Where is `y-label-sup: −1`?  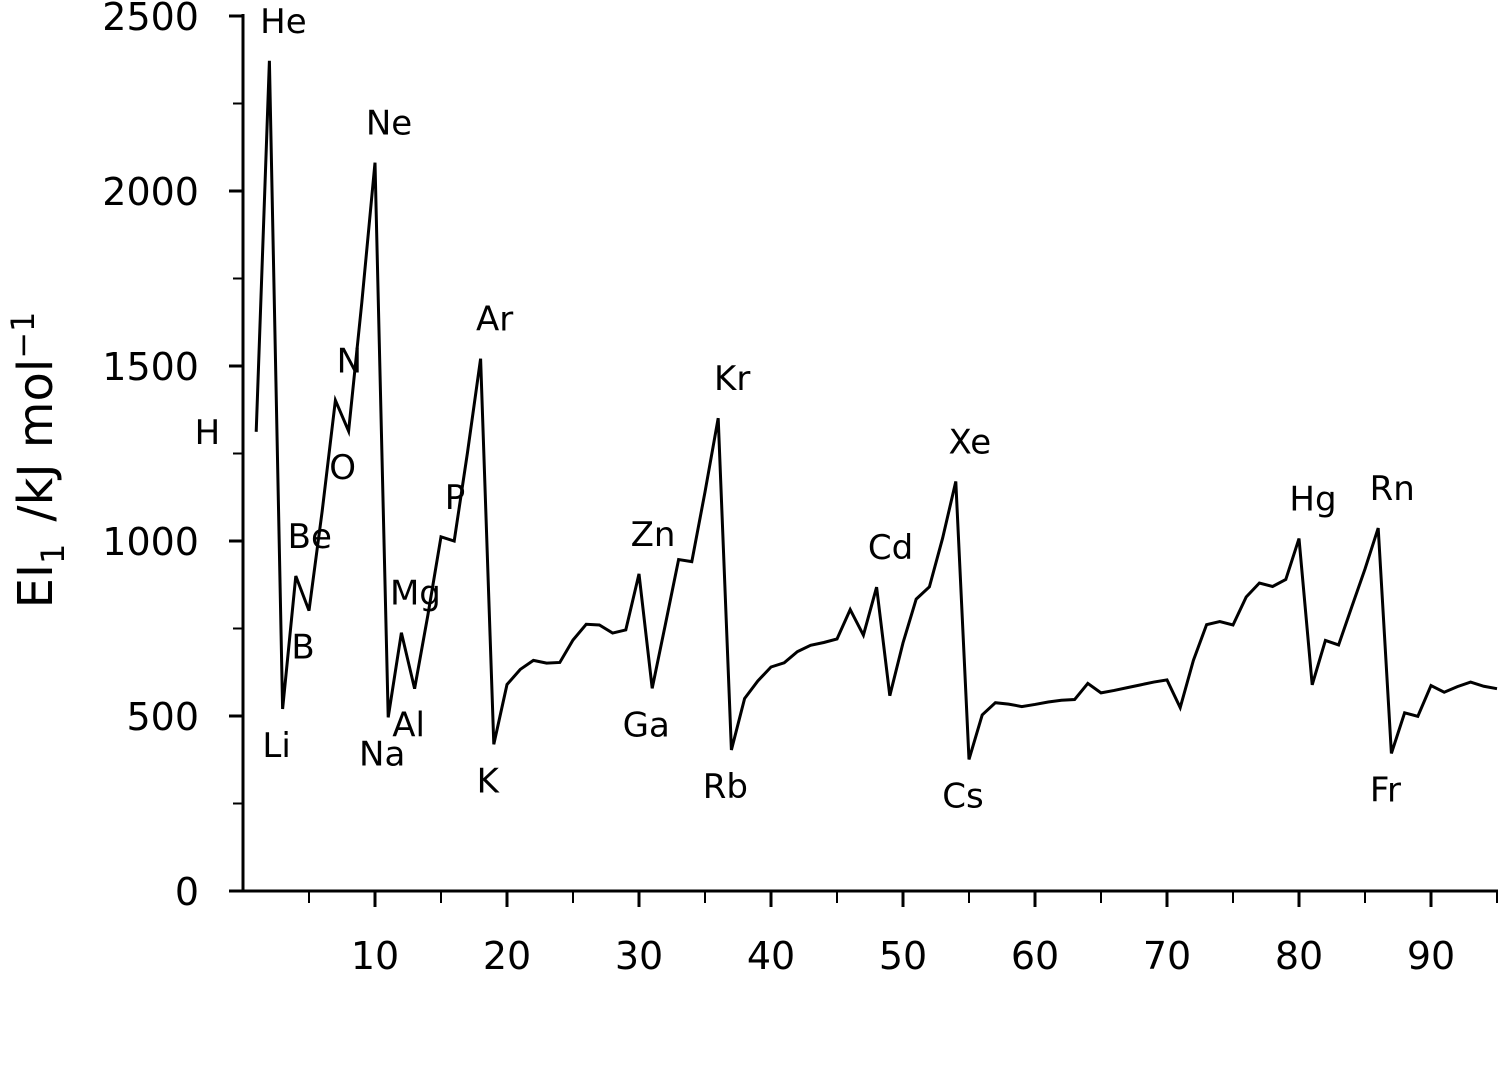 y-label-sup: −1 is located at coordinates (23, 335).